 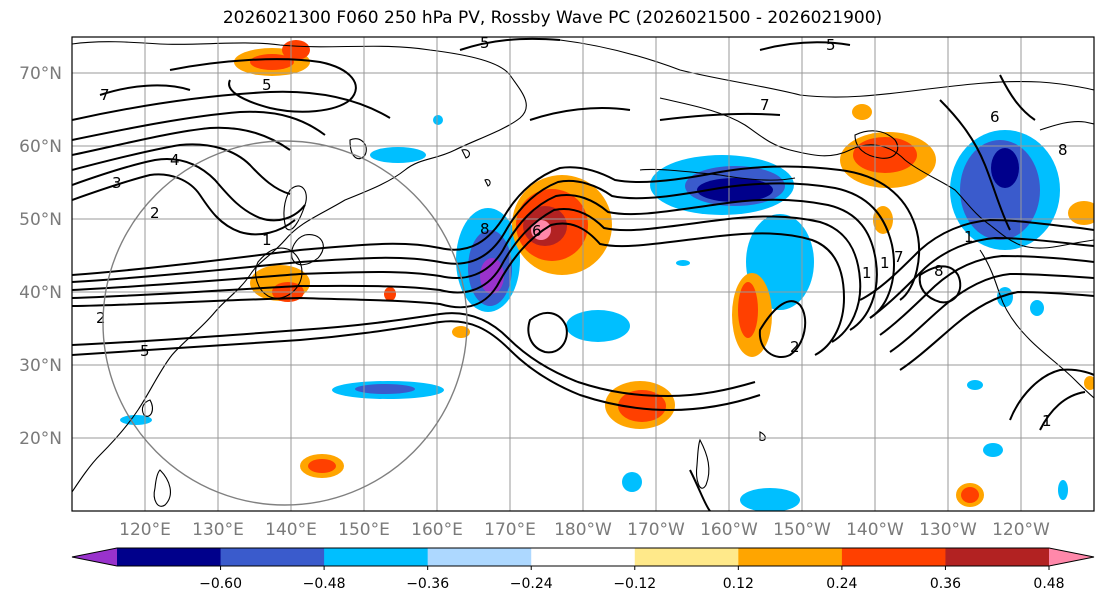 I want to click on lon-label: 150°W, so click(x=802, y=530).